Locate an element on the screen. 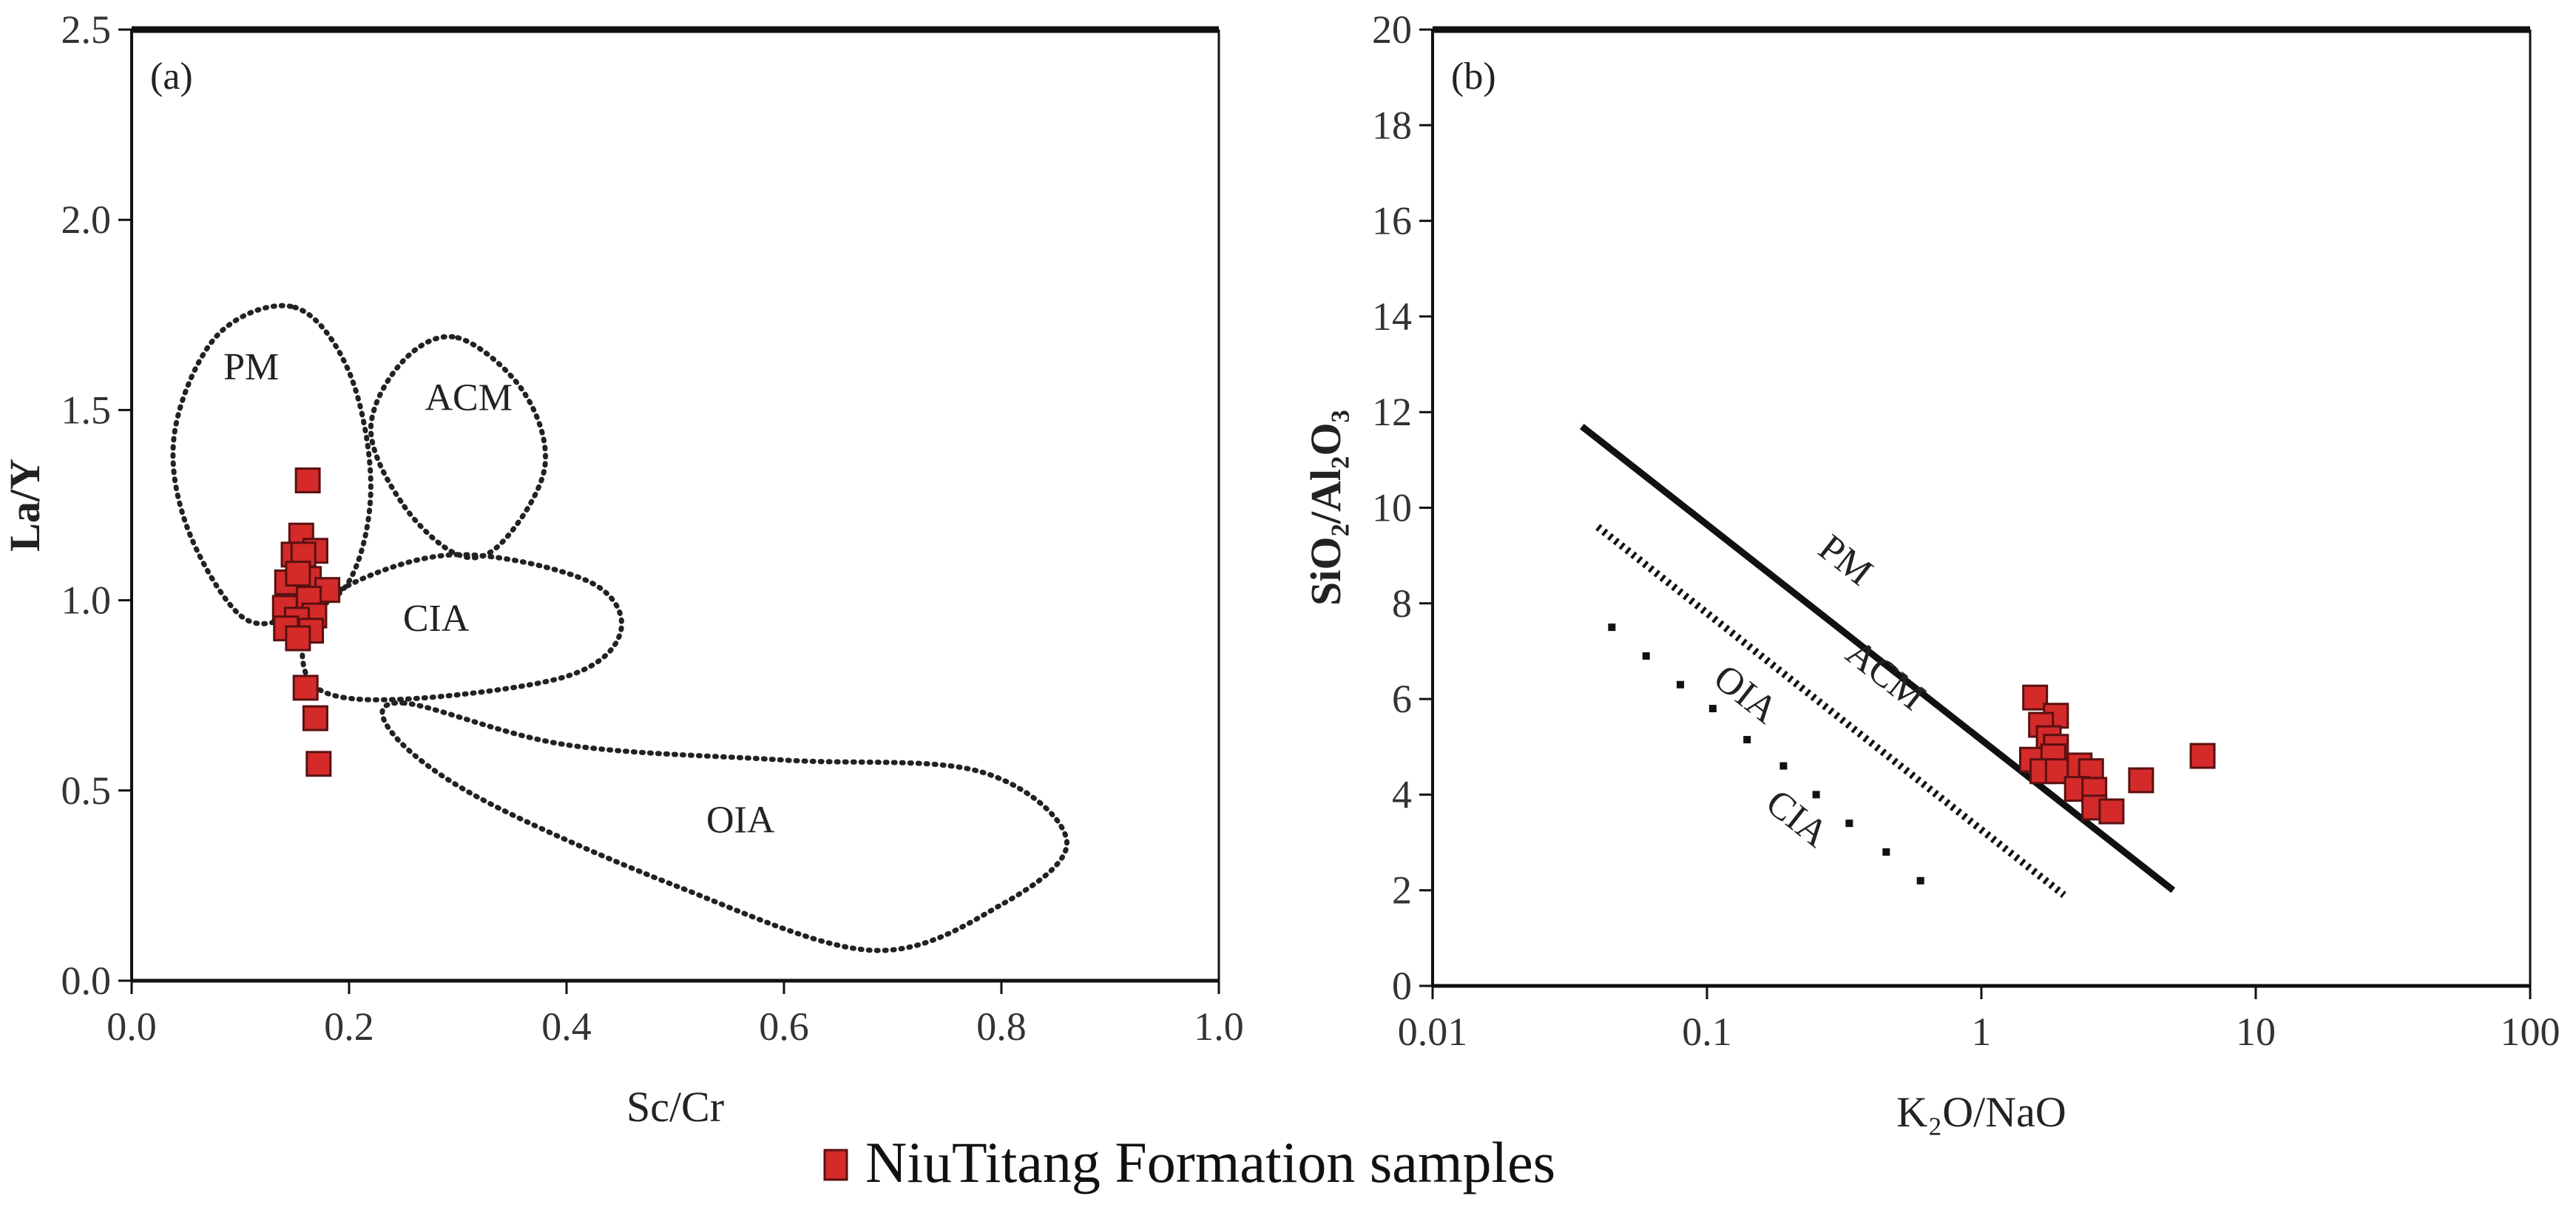  y-tick-label: 2 is located at coordinates (1402, 891).